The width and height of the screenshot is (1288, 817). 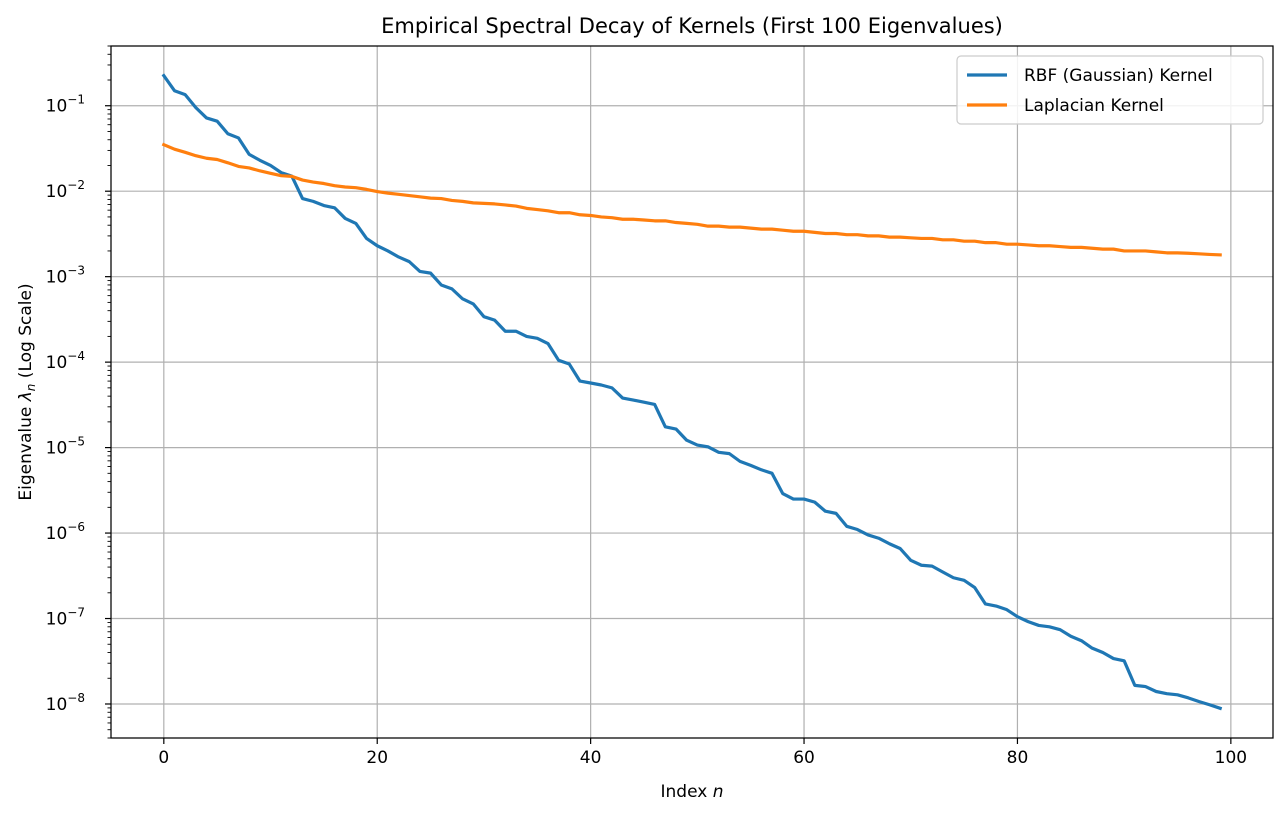 What do you see at coordinates (163, 758) in the screenshot?
I see `x-tick-label: 0` at bounding box center [163, 758].